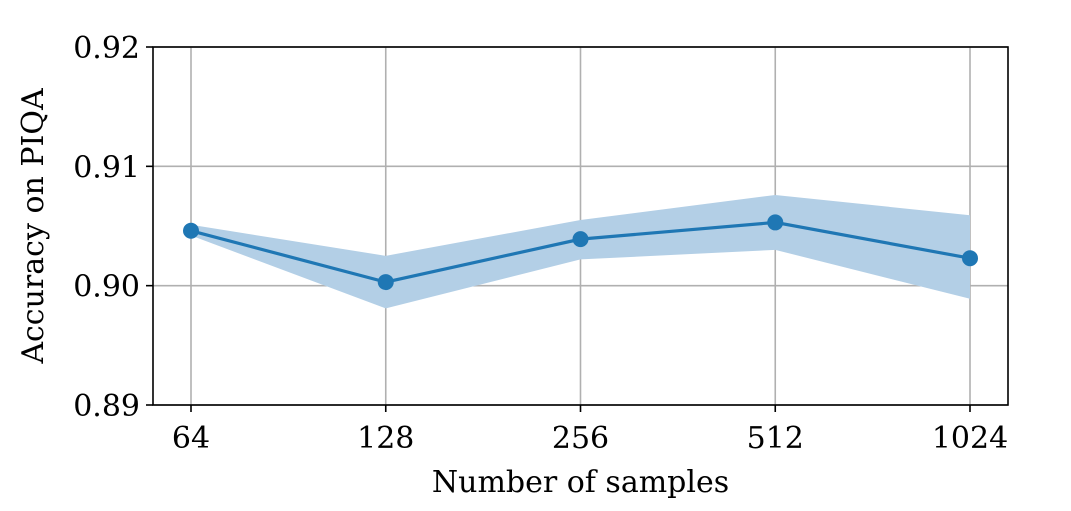  Describe the element at coordinates (580, 252) in the screenshot. I see `data-points` at that location.